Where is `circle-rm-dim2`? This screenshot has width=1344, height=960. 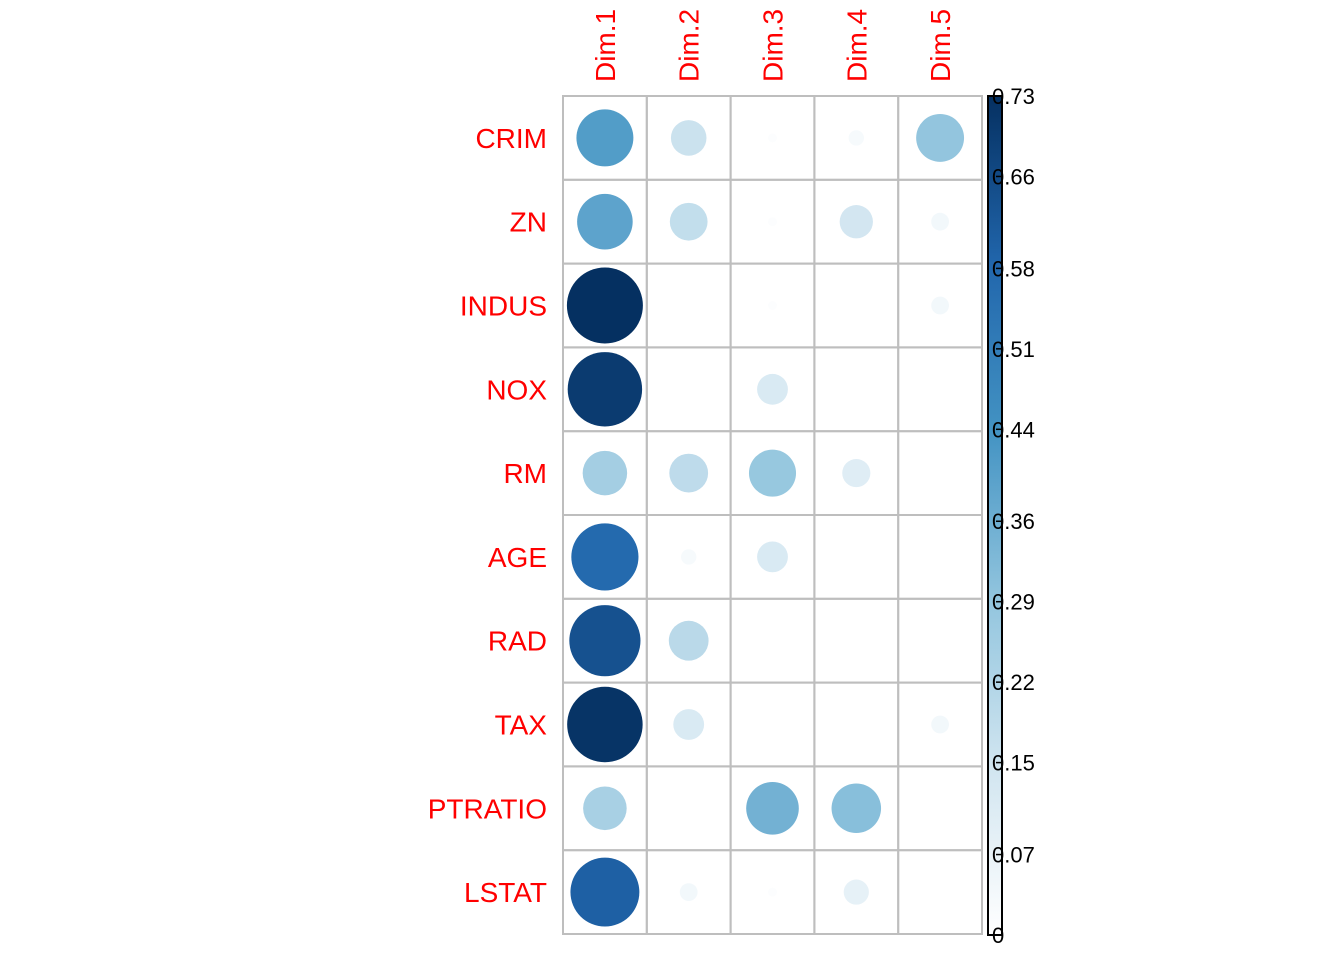 circle-rm-dim2 is located at coordinates (689, 473).